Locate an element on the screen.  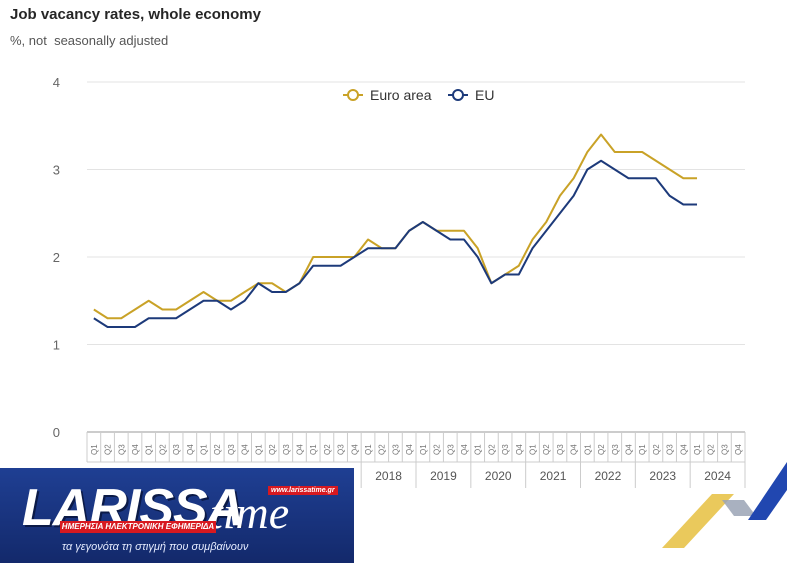
logo-url: www.larissatime.gr is located at coordinates (303, 490).